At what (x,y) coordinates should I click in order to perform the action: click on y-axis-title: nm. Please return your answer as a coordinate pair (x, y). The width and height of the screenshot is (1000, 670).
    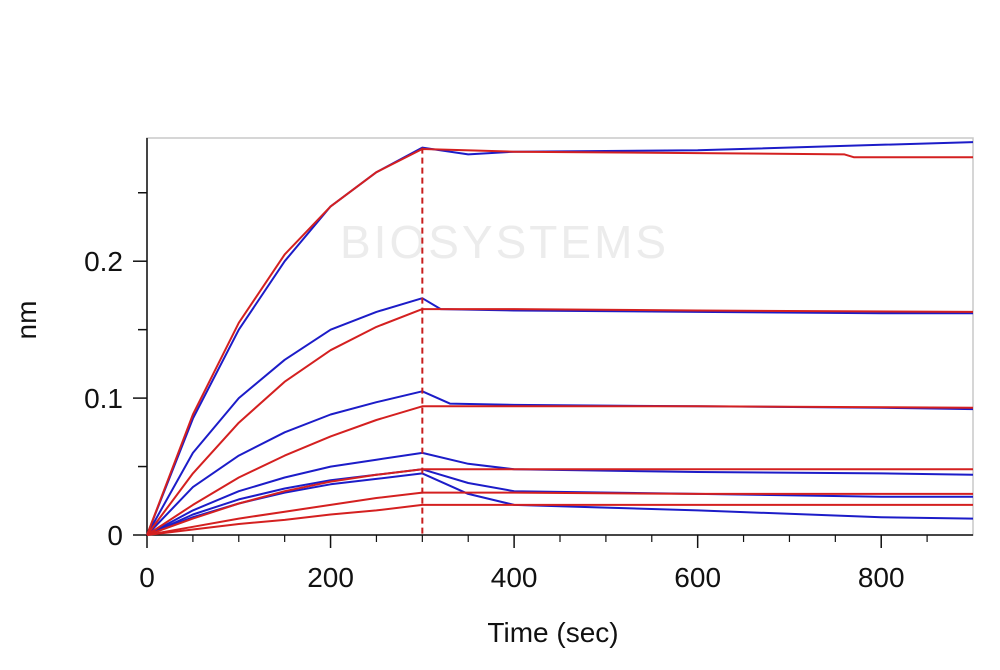
    Looking at the image, I should click on (26, 320).